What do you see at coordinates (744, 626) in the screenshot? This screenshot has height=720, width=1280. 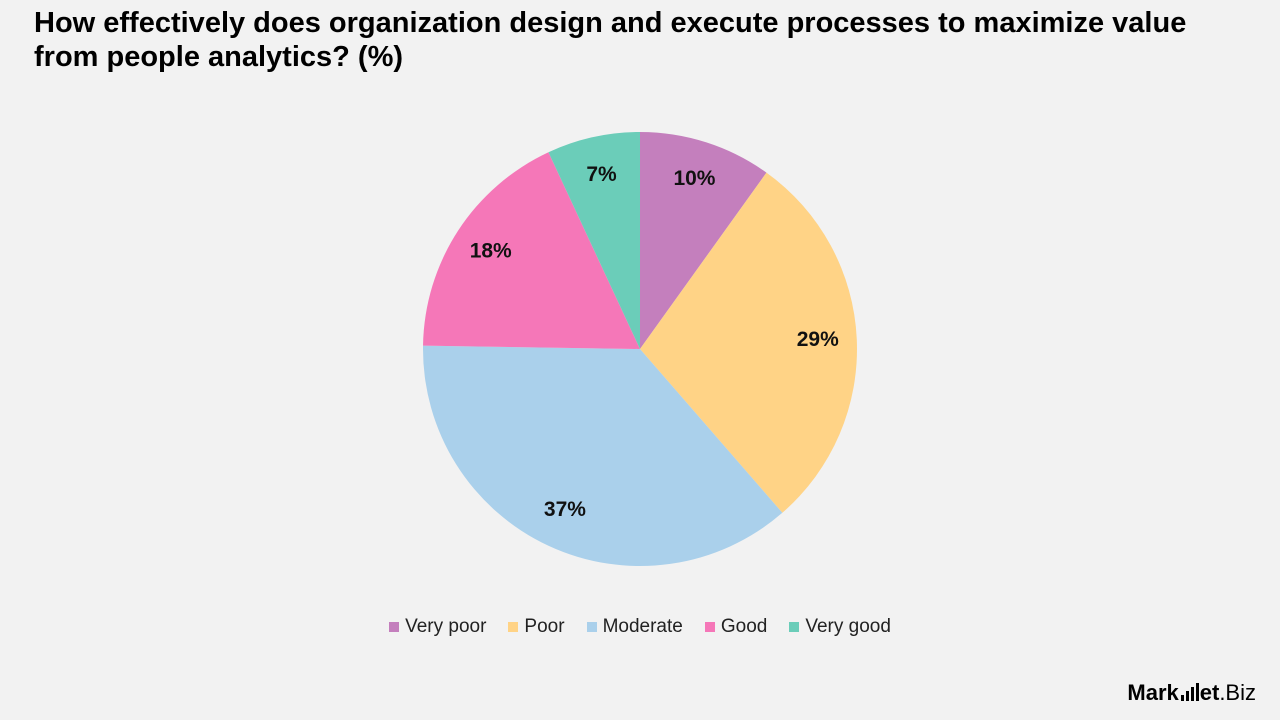 I see `legend-label-good: Good` at bounding box center [744, 626].